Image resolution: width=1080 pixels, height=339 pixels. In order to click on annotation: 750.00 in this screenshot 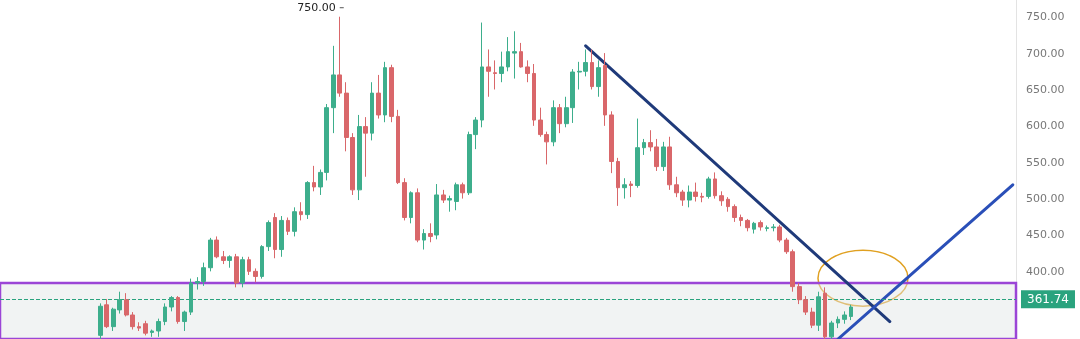, I will do `click(316, 8)`.